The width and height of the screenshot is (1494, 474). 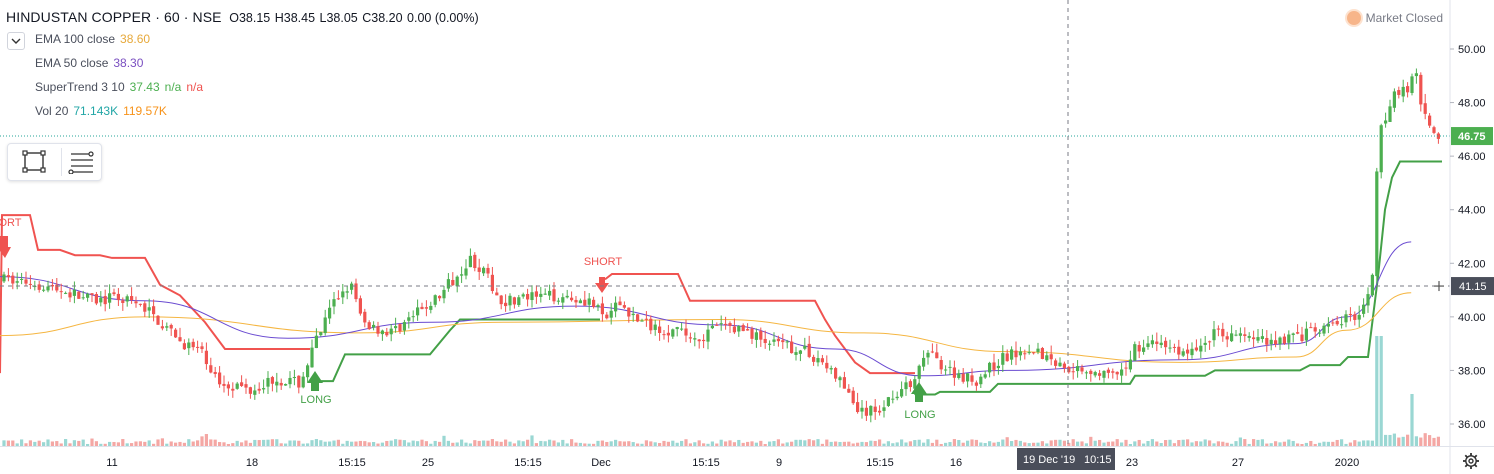 I want to click on indicator-ema50: EMA 50 close 38.30, so click(x=89, y=63).